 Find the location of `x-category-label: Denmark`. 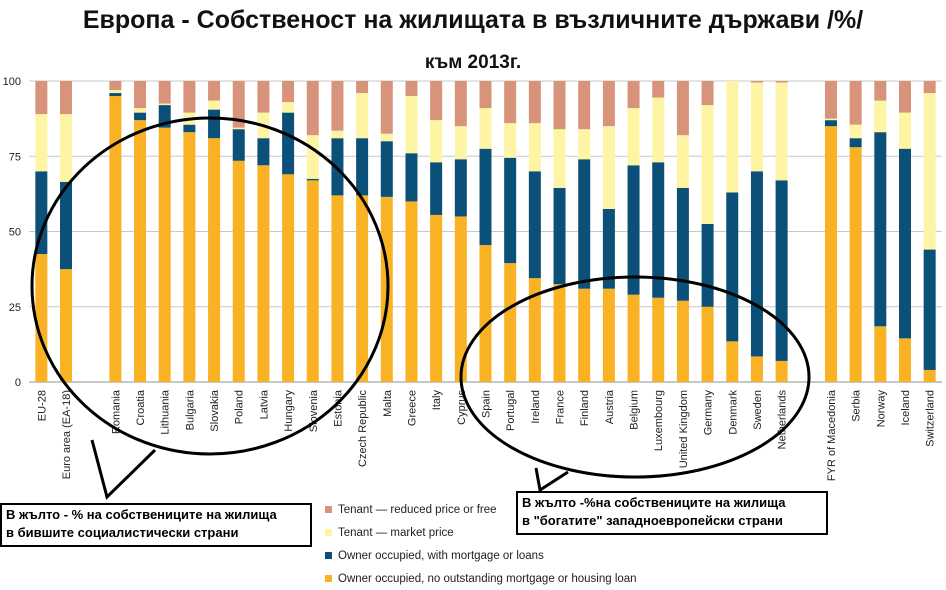

x-category-label: Denmark is located at coordinates (733, 412).